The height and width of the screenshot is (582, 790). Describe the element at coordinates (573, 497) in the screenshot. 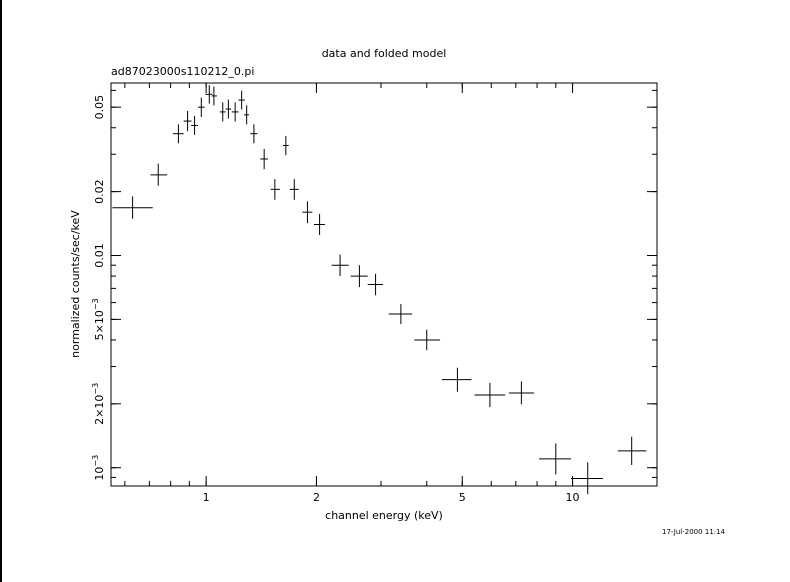

I see `x-tick-label: 10` at that location.